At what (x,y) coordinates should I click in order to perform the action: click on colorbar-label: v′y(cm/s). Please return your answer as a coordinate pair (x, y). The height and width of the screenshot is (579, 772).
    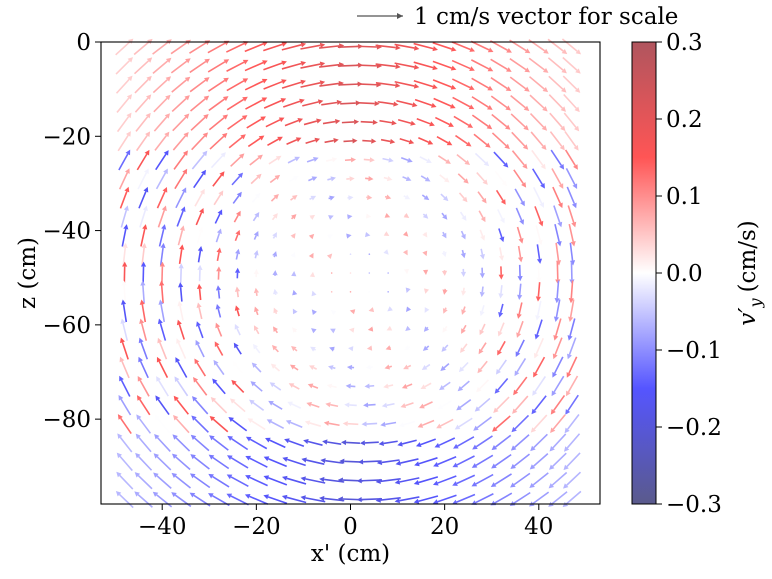
    Looking at the image, I should click on (750, 272).